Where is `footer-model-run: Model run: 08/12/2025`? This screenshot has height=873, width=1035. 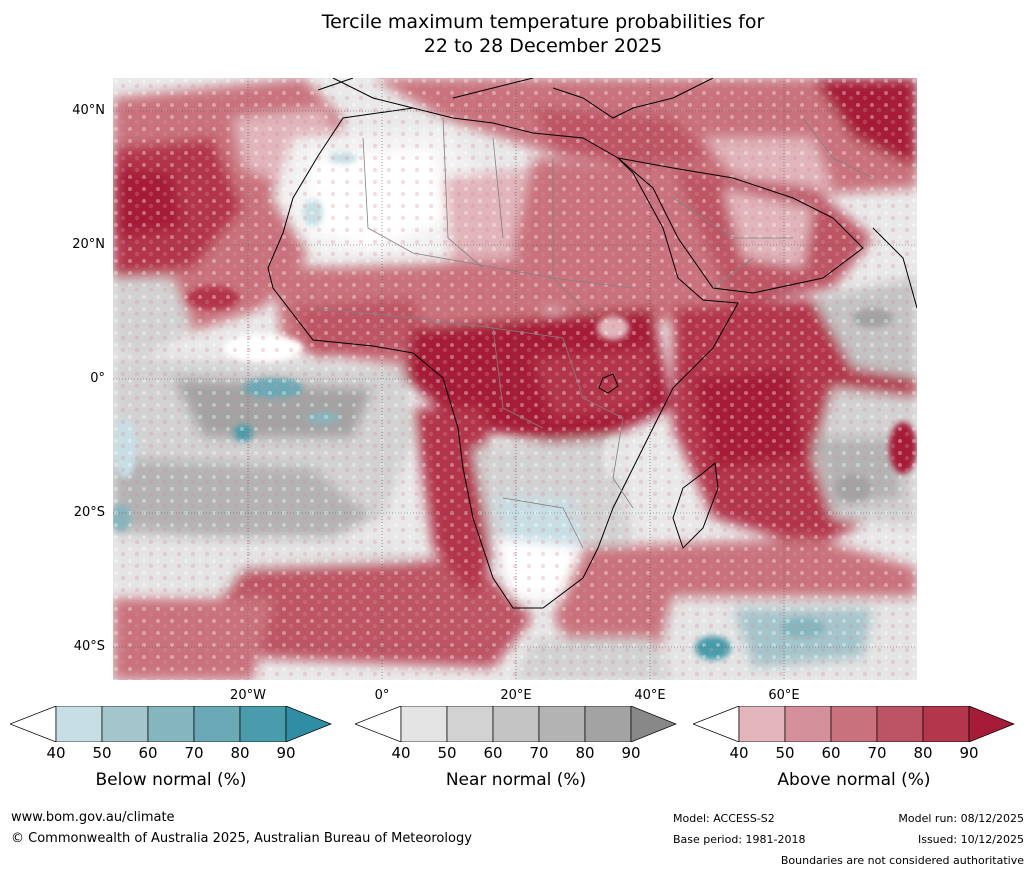
footer-model-run: Model run: 08/12/2025 is located at coordinates (961, 818).